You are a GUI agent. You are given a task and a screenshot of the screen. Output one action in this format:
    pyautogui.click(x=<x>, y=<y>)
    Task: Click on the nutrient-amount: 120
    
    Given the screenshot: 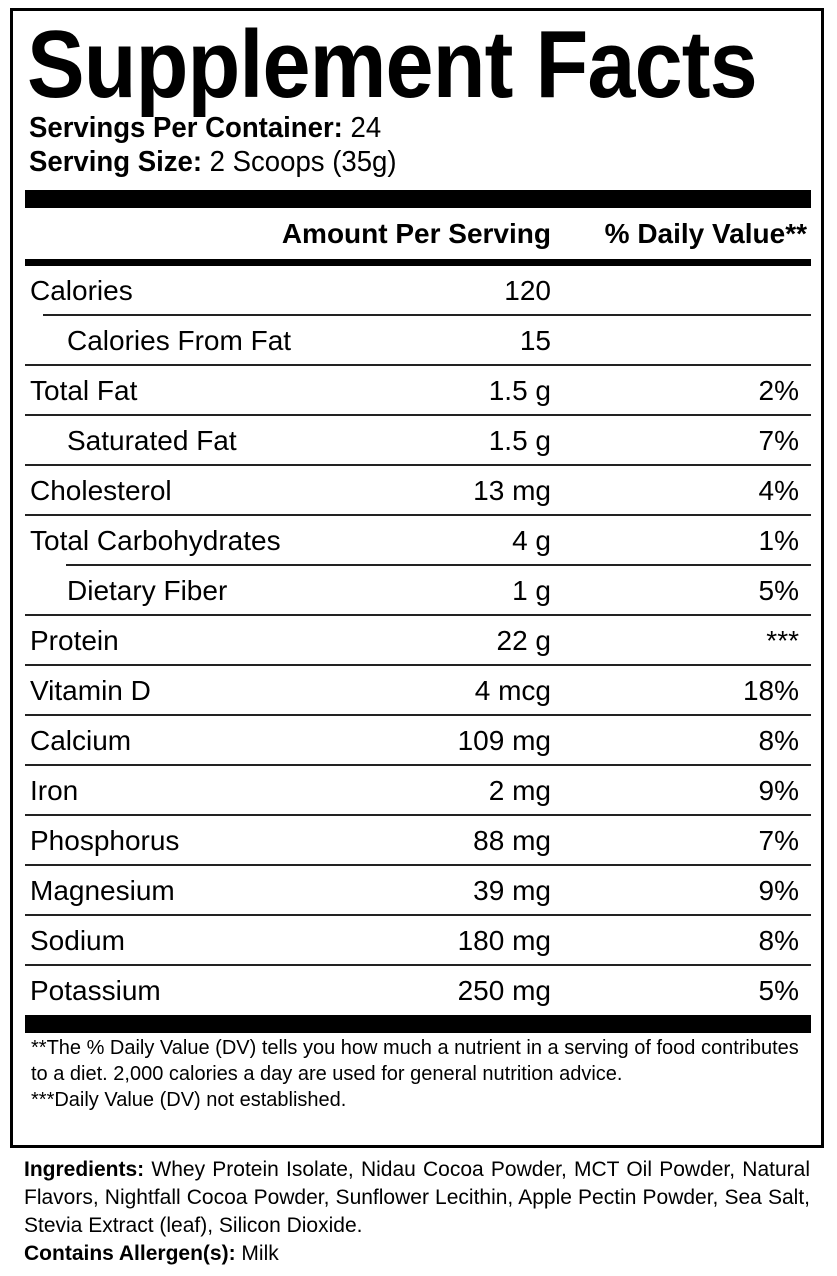 What is the action you would take?
    pyautogui.click(x=527, y=290)
    